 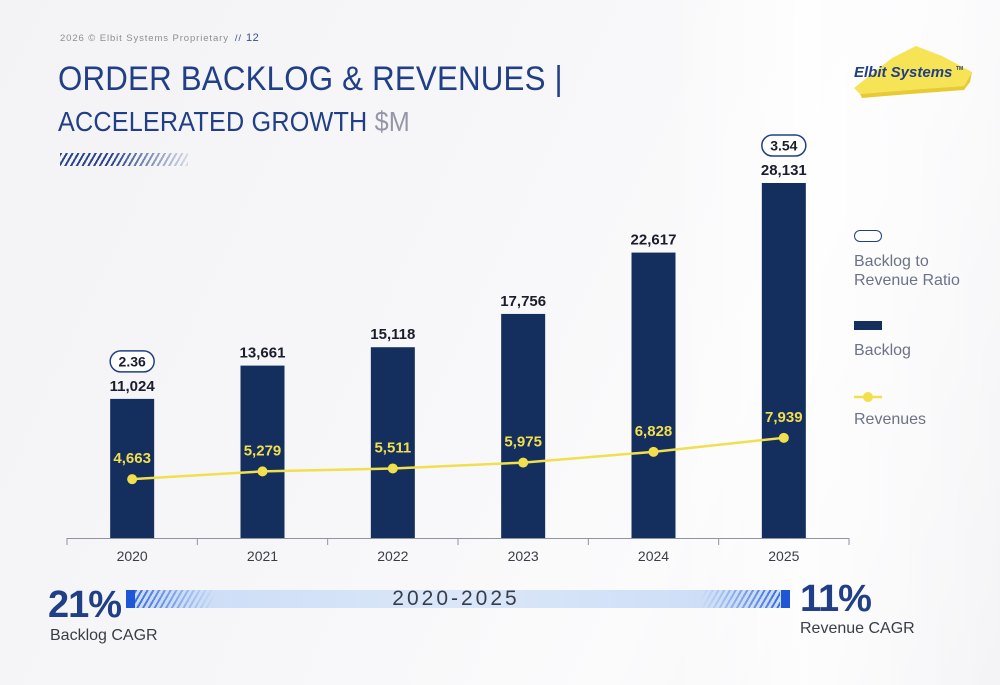 What do you see at coordinates (783, 556) in the screenshot?
I see `x-tick-label: 2025` at bounding box center [783, 556].